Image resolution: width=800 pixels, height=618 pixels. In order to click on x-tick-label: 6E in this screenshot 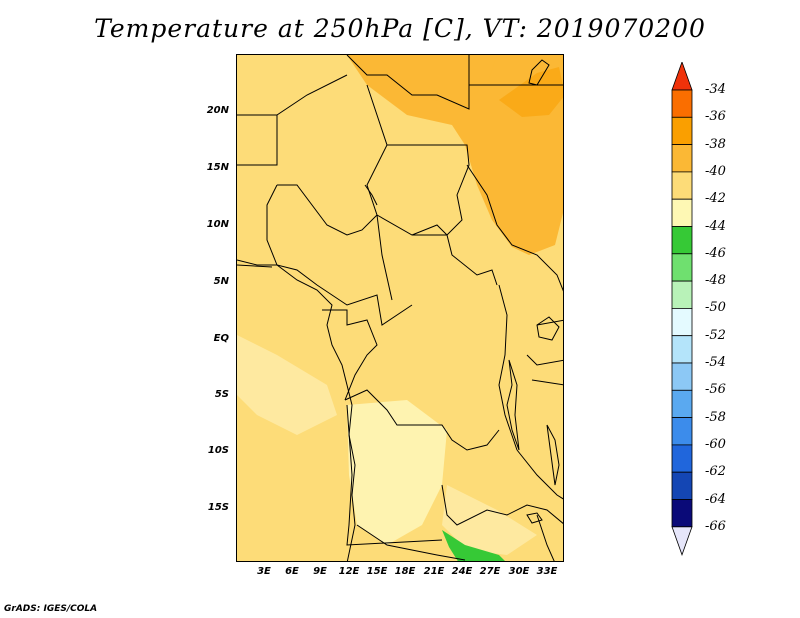, I will do `click(292, 571)`.